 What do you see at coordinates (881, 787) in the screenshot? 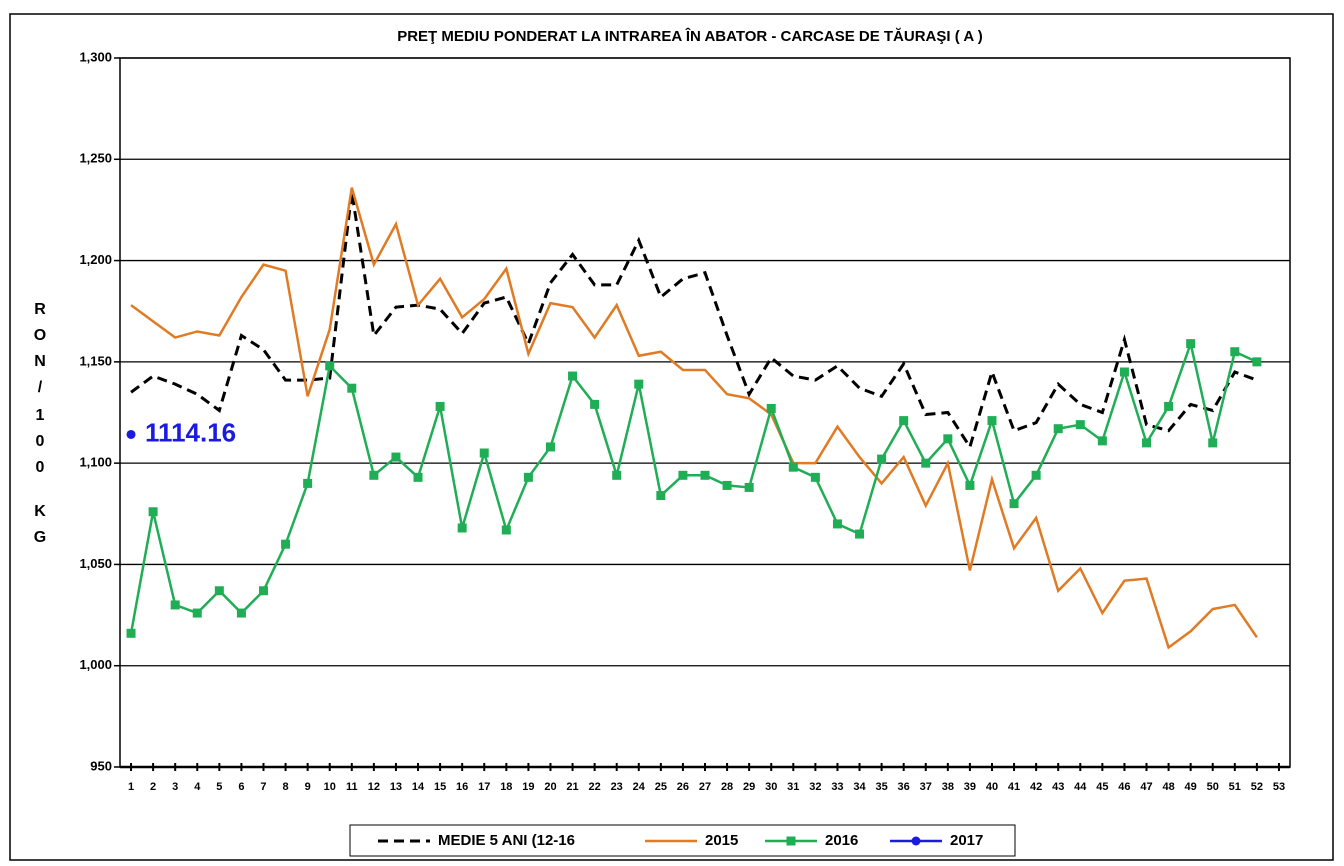
I see `x-tick-label: 35` at bounding box center [881, 787].